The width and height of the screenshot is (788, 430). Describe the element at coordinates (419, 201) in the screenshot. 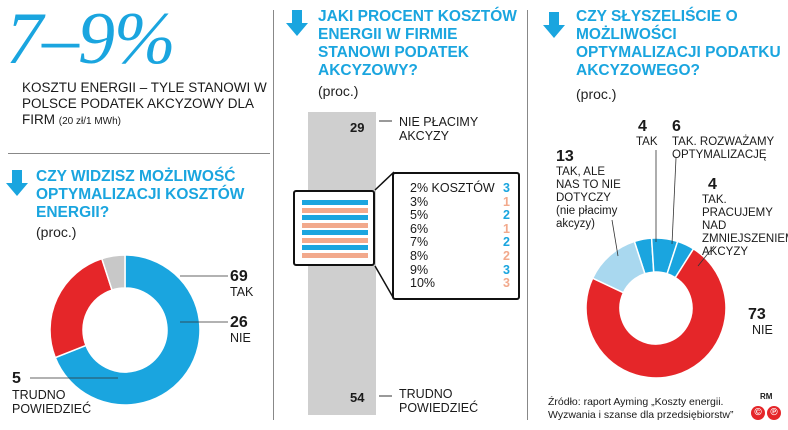

I see `q2-row-label: 3%` at that location.